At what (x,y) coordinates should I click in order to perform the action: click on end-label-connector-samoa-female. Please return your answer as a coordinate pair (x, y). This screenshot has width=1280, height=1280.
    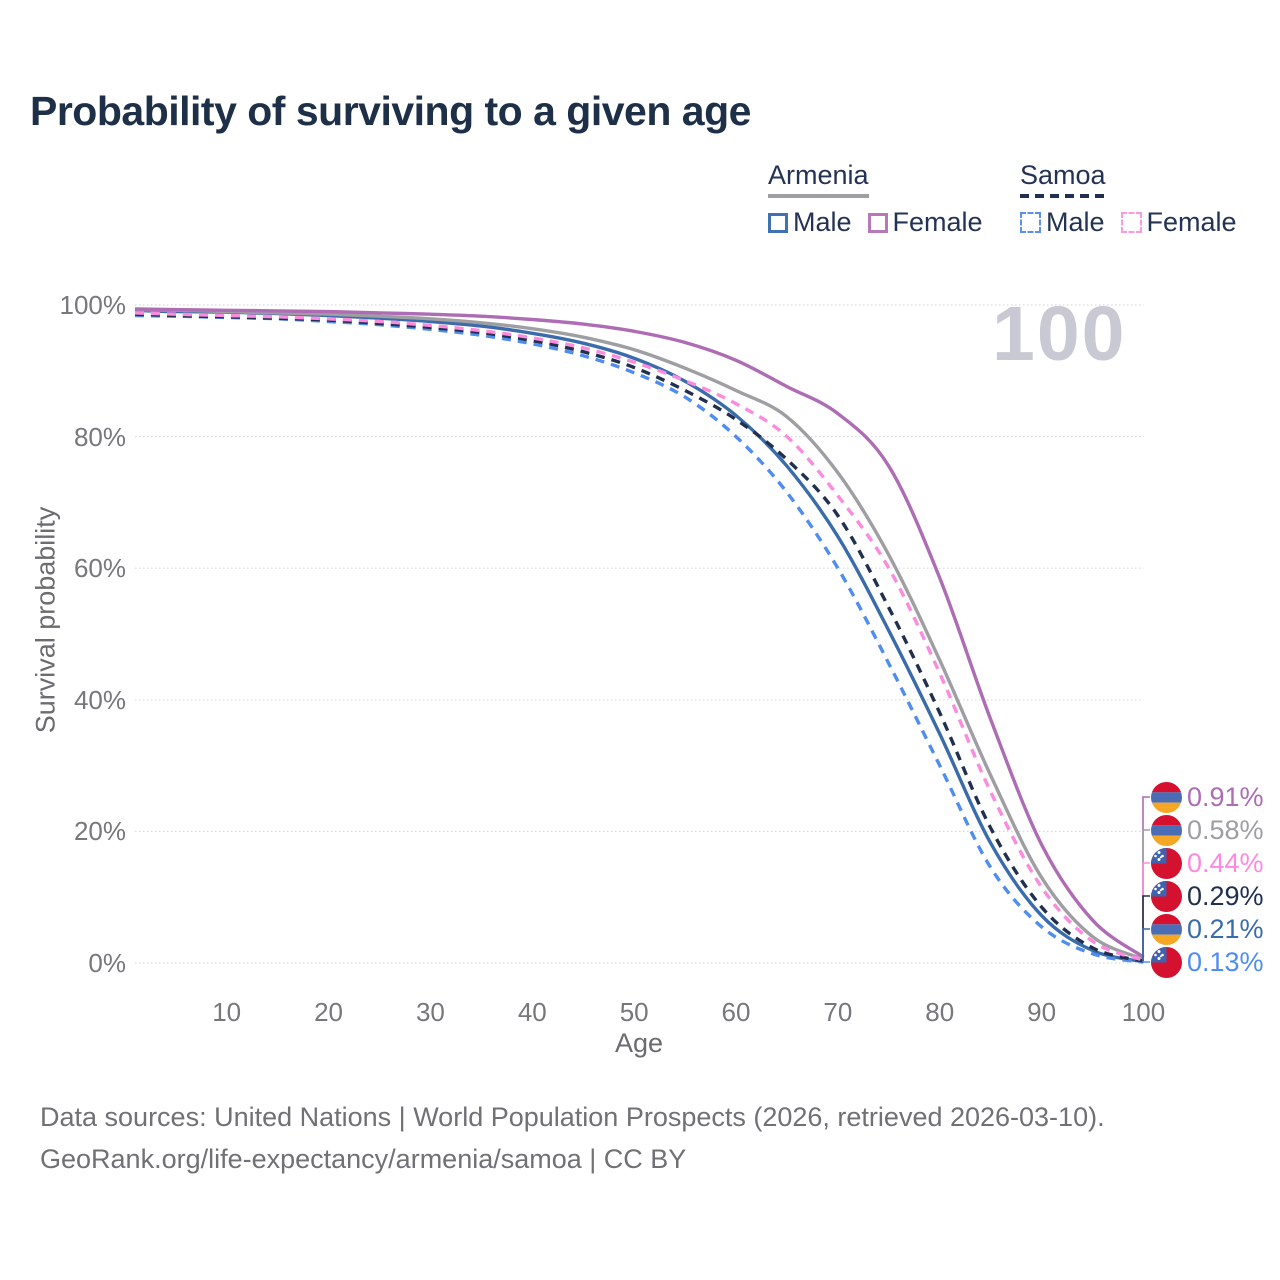
    Looking at the image, I should click on (1146, 911).